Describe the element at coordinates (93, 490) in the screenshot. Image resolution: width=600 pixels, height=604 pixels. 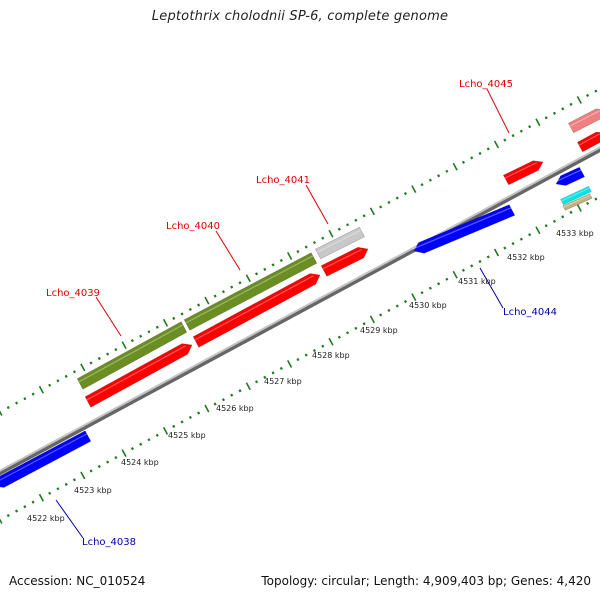
I see `scale-label: 4523 kbp` at that location.